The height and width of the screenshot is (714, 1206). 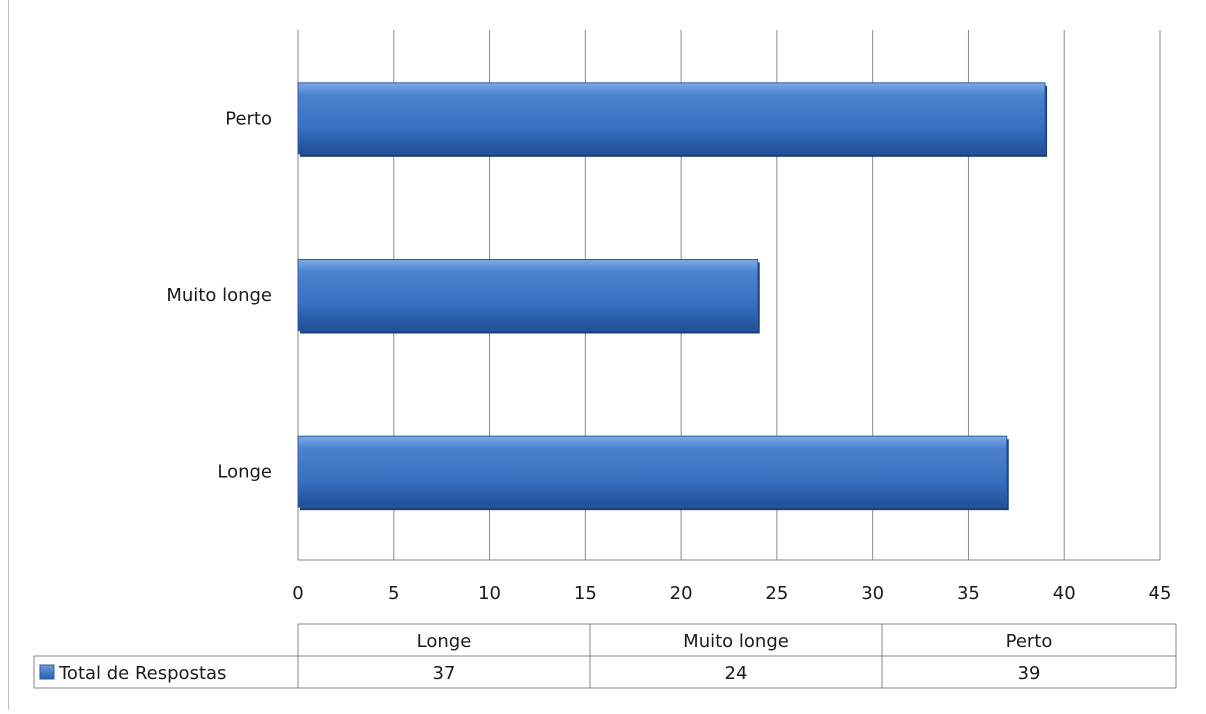 What do you see at coordinates (244, 472) in the screenshot?
I see `y-tick-label-0: Longe` at bounding box center [244, 472].